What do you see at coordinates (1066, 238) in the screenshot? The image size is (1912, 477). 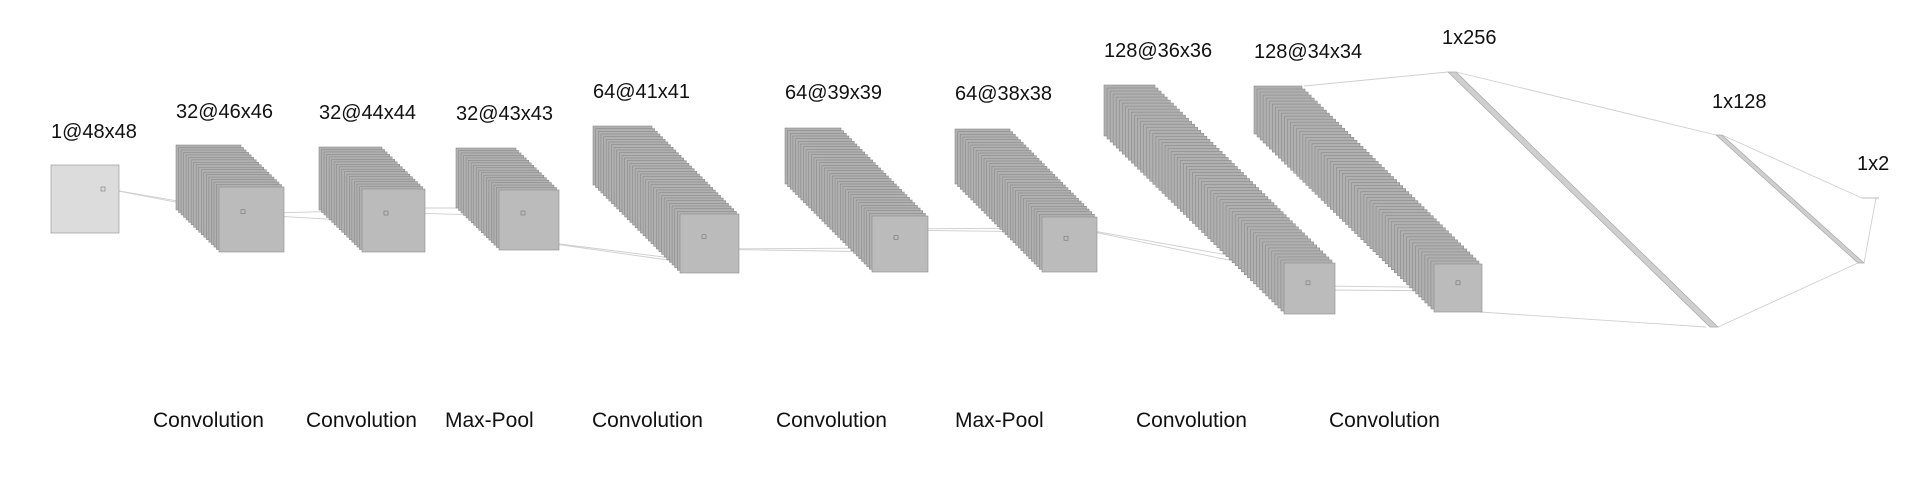 I see `kernel-marker-pool2` at bounding box center [1066, 238].